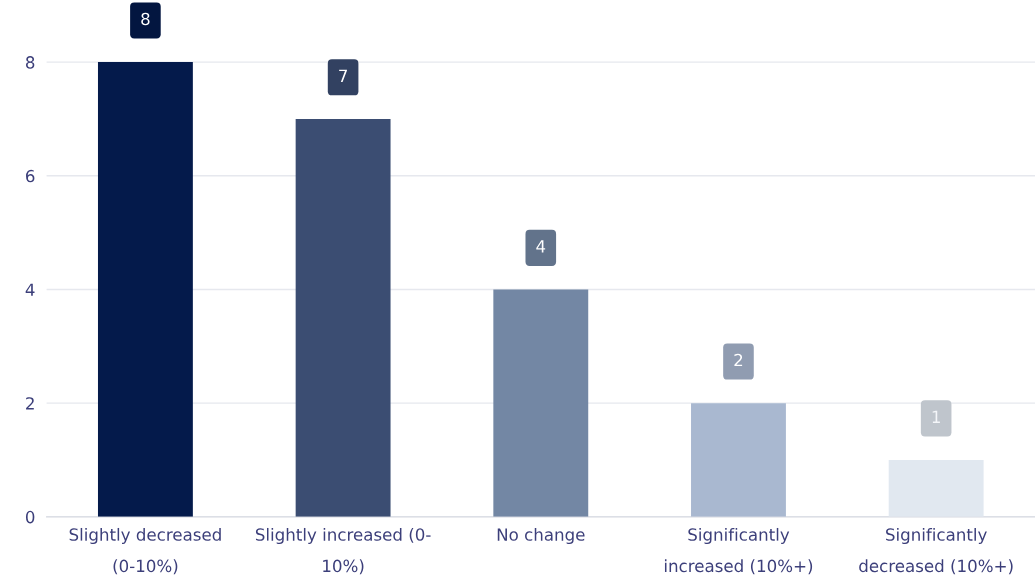 Image resolution: width=1035 pixels, height=586 pixels. Describe the element at coordinates (145, 19) in the screenshot. I see `data-label: 8` at that location.